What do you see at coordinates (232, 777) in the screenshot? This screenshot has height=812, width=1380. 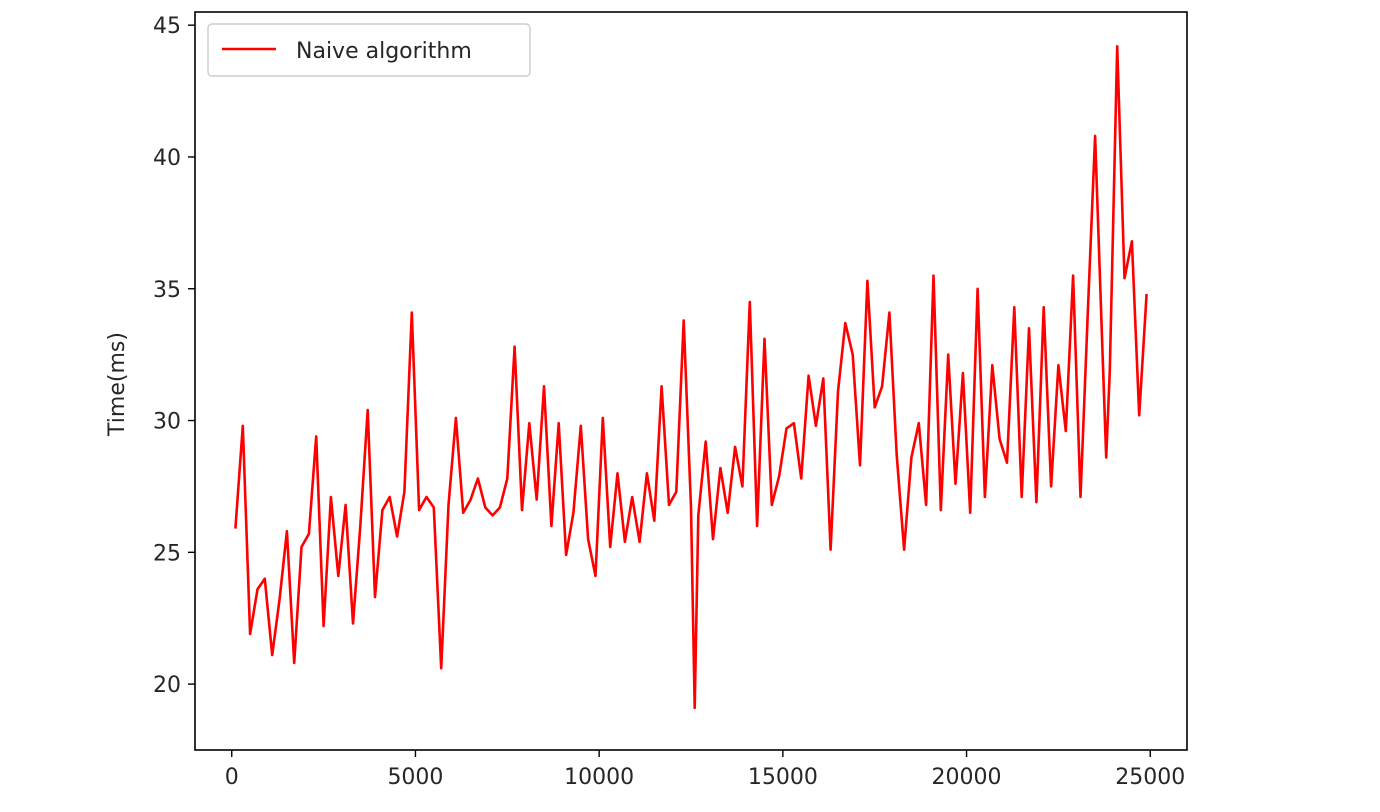 I see `x-tick-label: 0` at bounding box center [232, 777].